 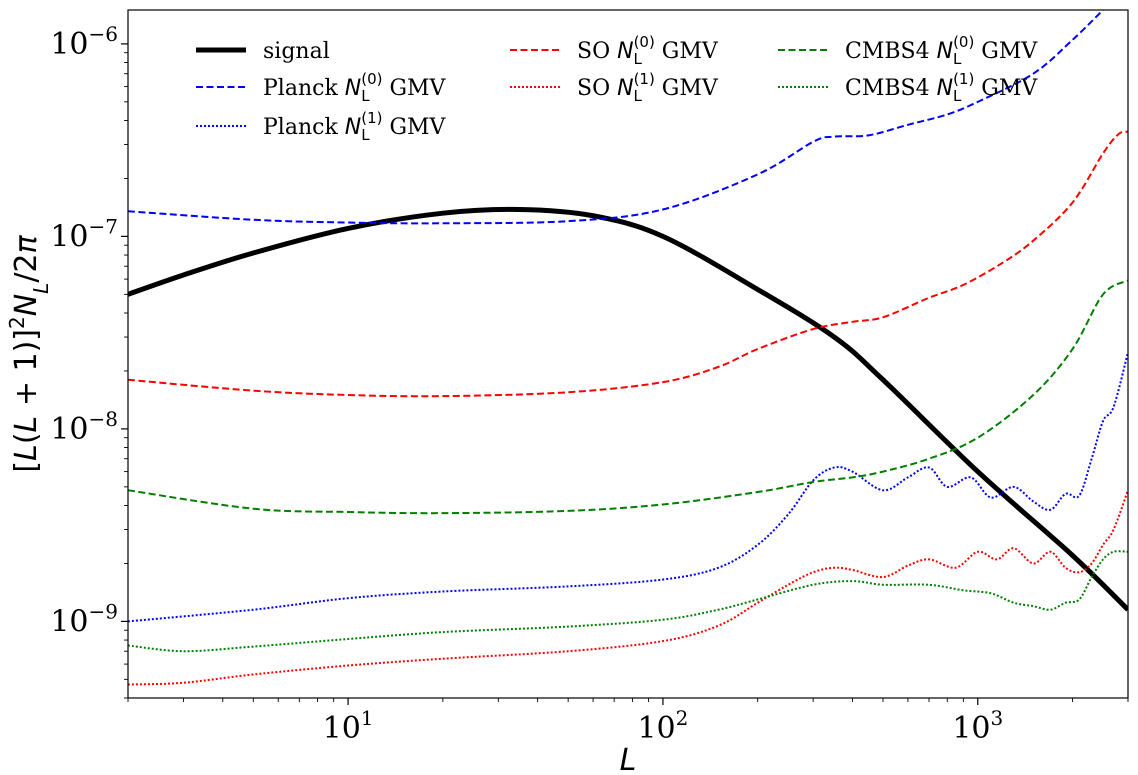 What do you see at coordinates (348, 726) in the screenshot?
I see `x-tick-label: 10¹` at bounding box center [348, 726].